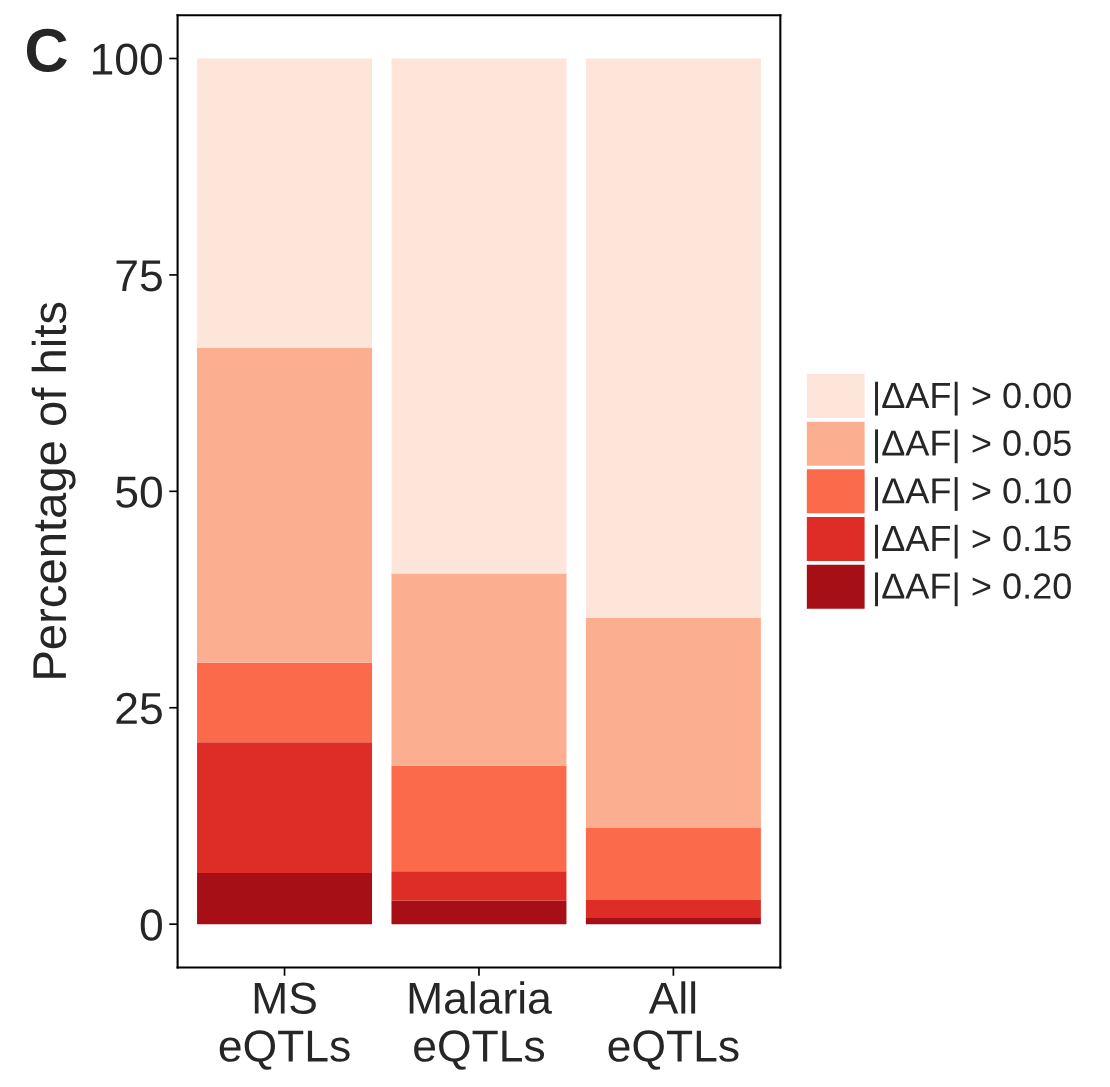 The image size is (1110, 1087). Describe the element at coordinates (973, 541) in the screenshot. I see `legend-label: |ΔAF| > 0.15` at that location.